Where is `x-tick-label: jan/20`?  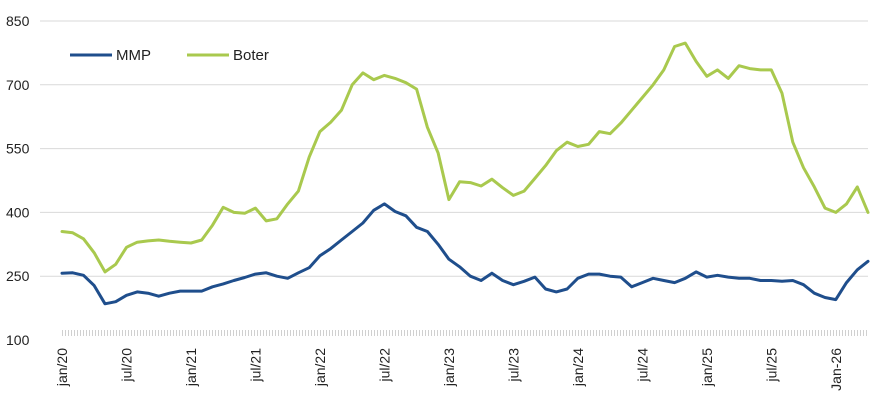
x-tick-label: jan/20 is located at coordinates (62, 367).